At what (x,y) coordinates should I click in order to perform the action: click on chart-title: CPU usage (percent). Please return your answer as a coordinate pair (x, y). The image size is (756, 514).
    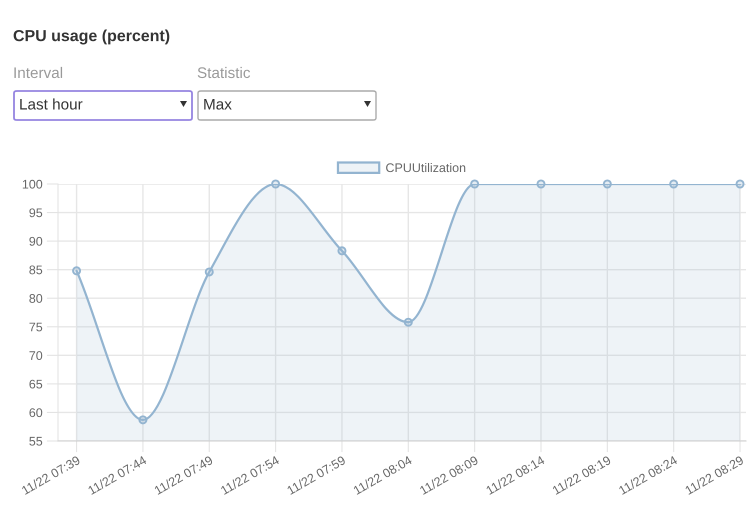
    Looking at the image, I should click on (92, 37).